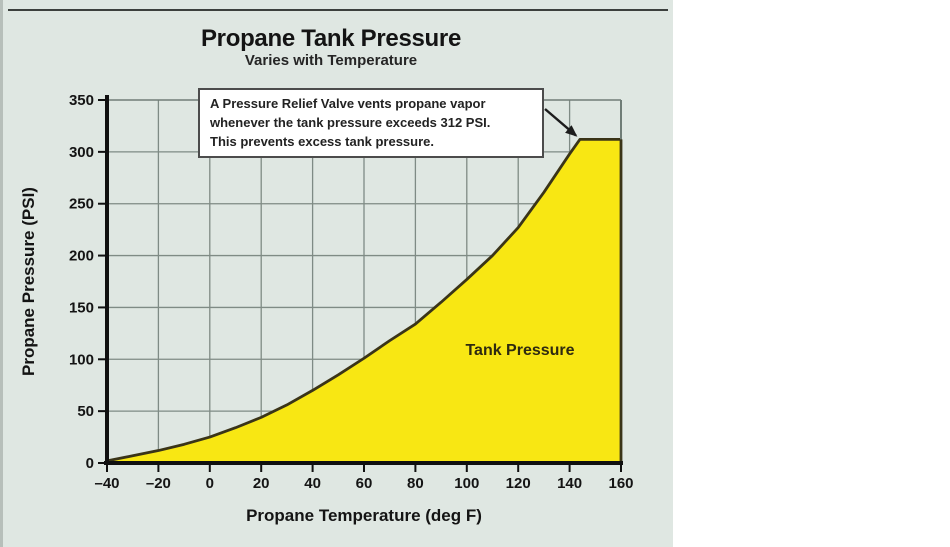  What do you see at coordinates (210, 483) in the screenshot?
I see `x-tick-label: 0` at bounding box center [210, 483].